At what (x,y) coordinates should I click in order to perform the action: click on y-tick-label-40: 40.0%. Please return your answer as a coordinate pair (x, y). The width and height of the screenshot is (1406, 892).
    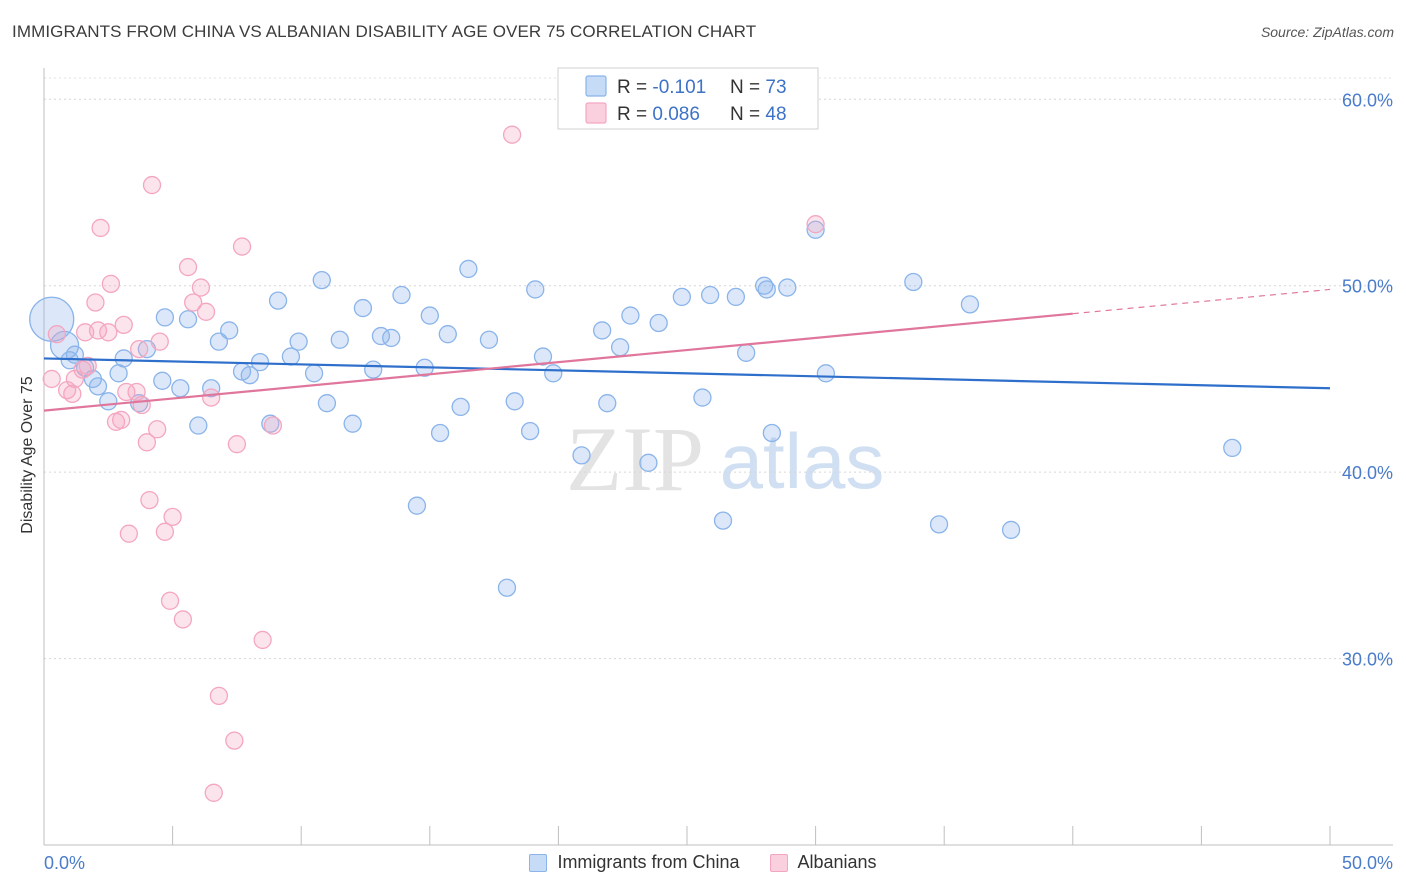
    Looking at the image, I should click on (1367, 473).